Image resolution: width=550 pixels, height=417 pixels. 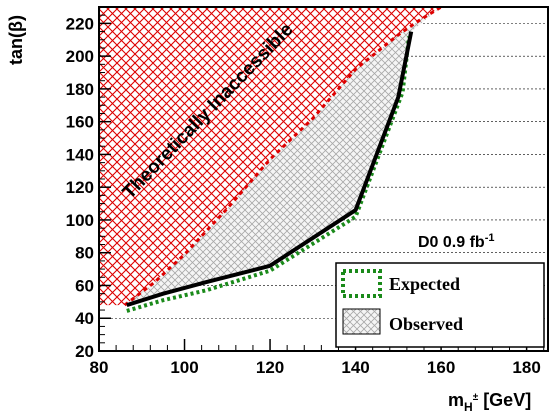 I want to click on legend-label-expected: Expected, so click(x=424, y=284).